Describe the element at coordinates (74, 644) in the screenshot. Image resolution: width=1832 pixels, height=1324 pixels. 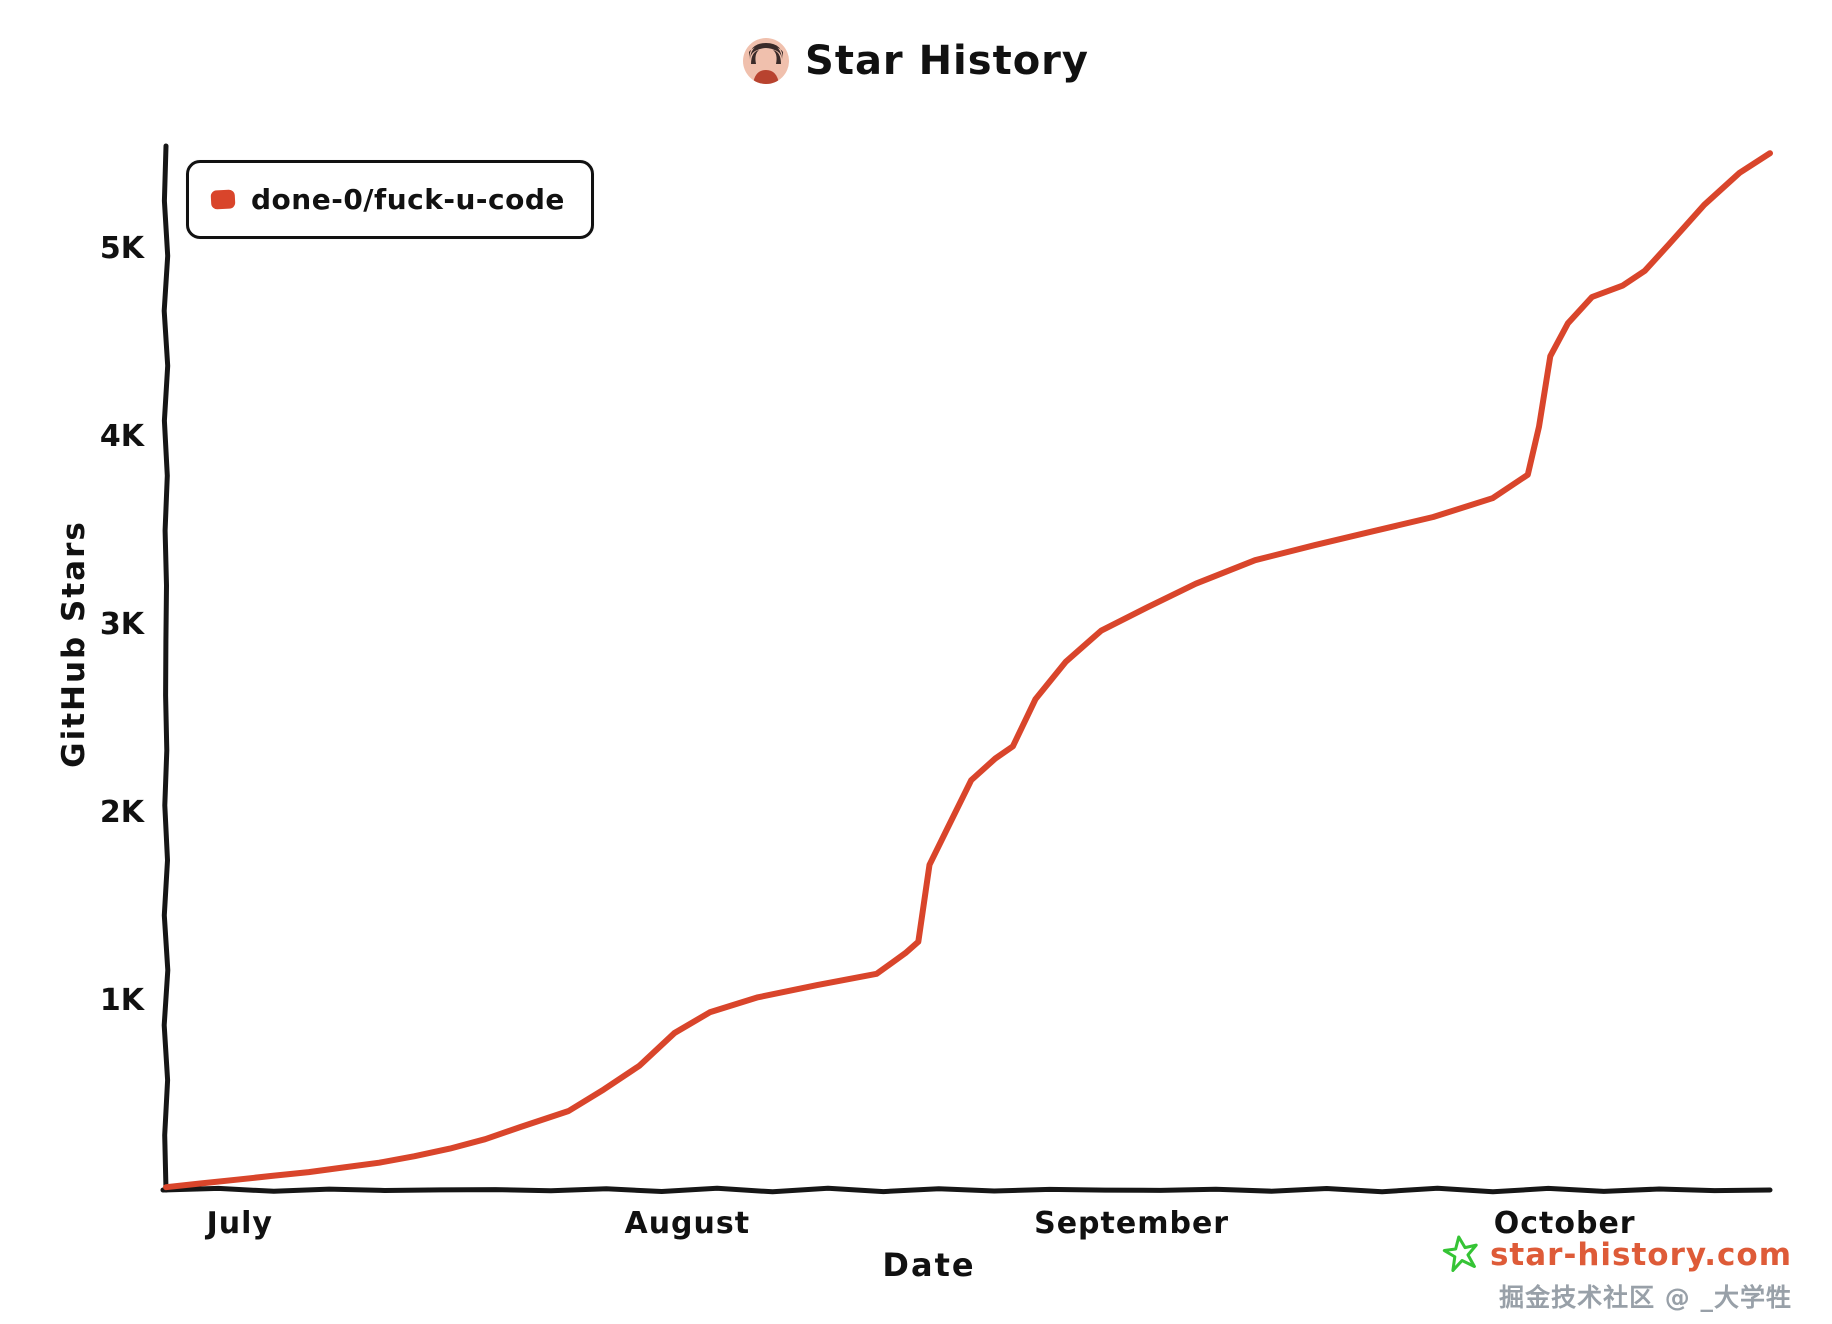
I see `y-axis-title: GitHub Stars` at that location.